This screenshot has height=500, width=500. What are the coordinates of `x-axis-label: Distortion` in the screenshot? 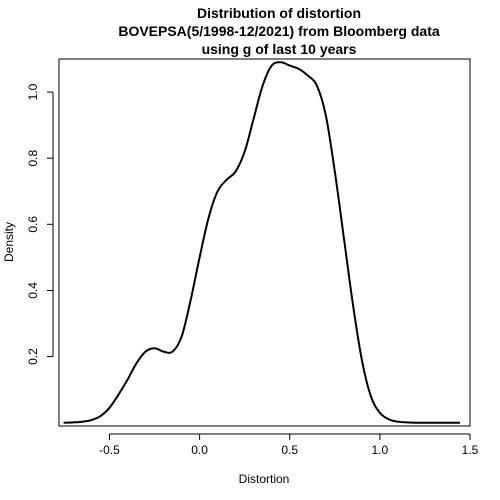 It's located at (264, 479).